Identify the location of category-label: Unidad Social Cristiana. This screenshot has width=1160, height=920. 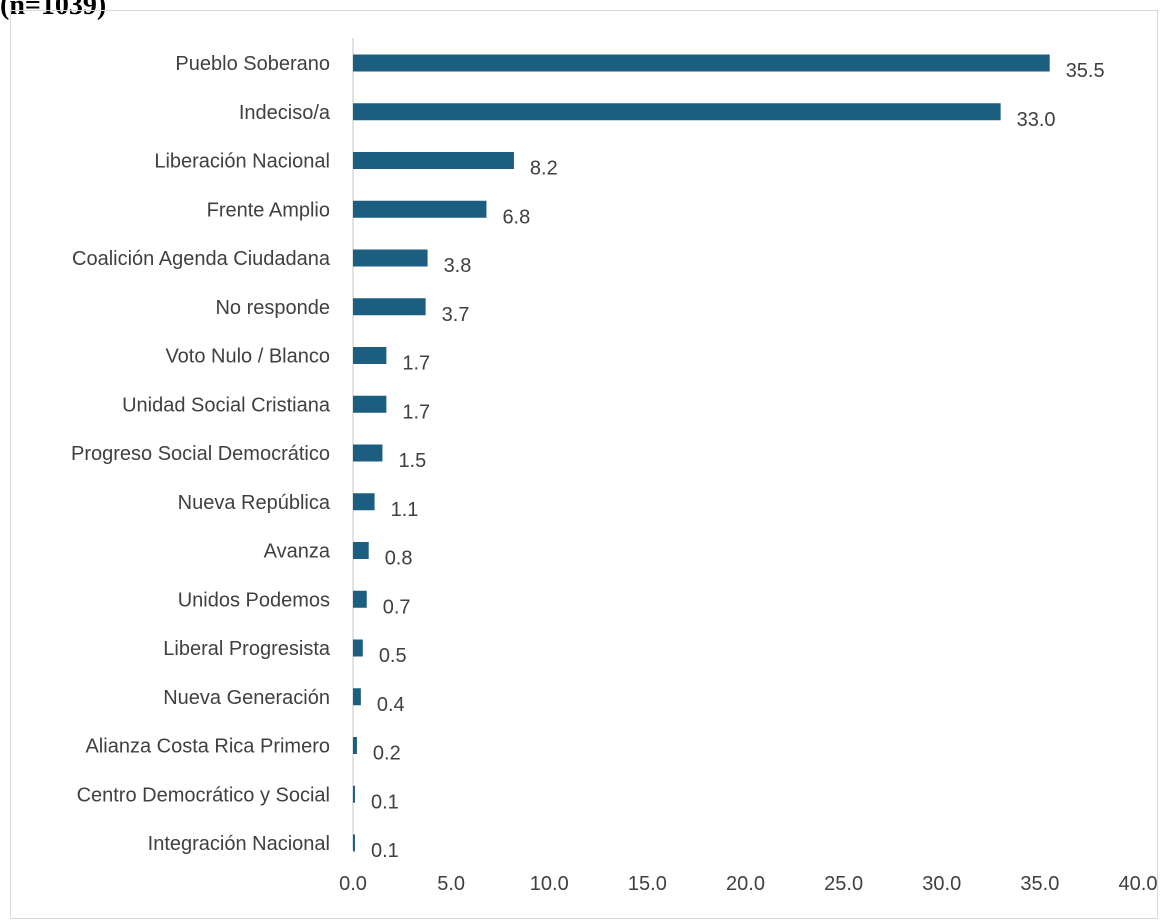
(226, 405).